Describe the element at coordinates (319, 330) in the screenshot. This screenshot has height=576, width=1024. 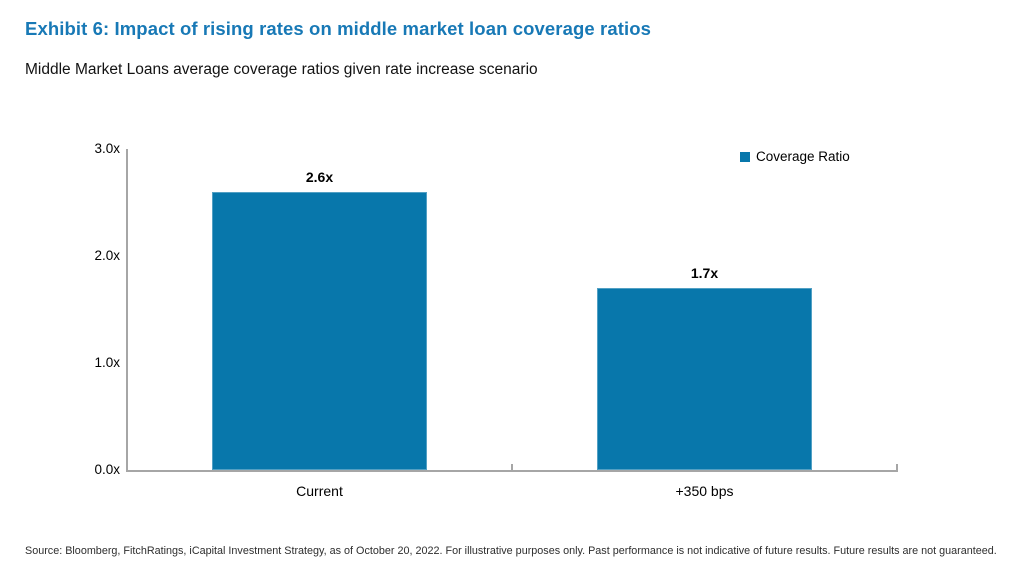
I see `bar-current` at that location.